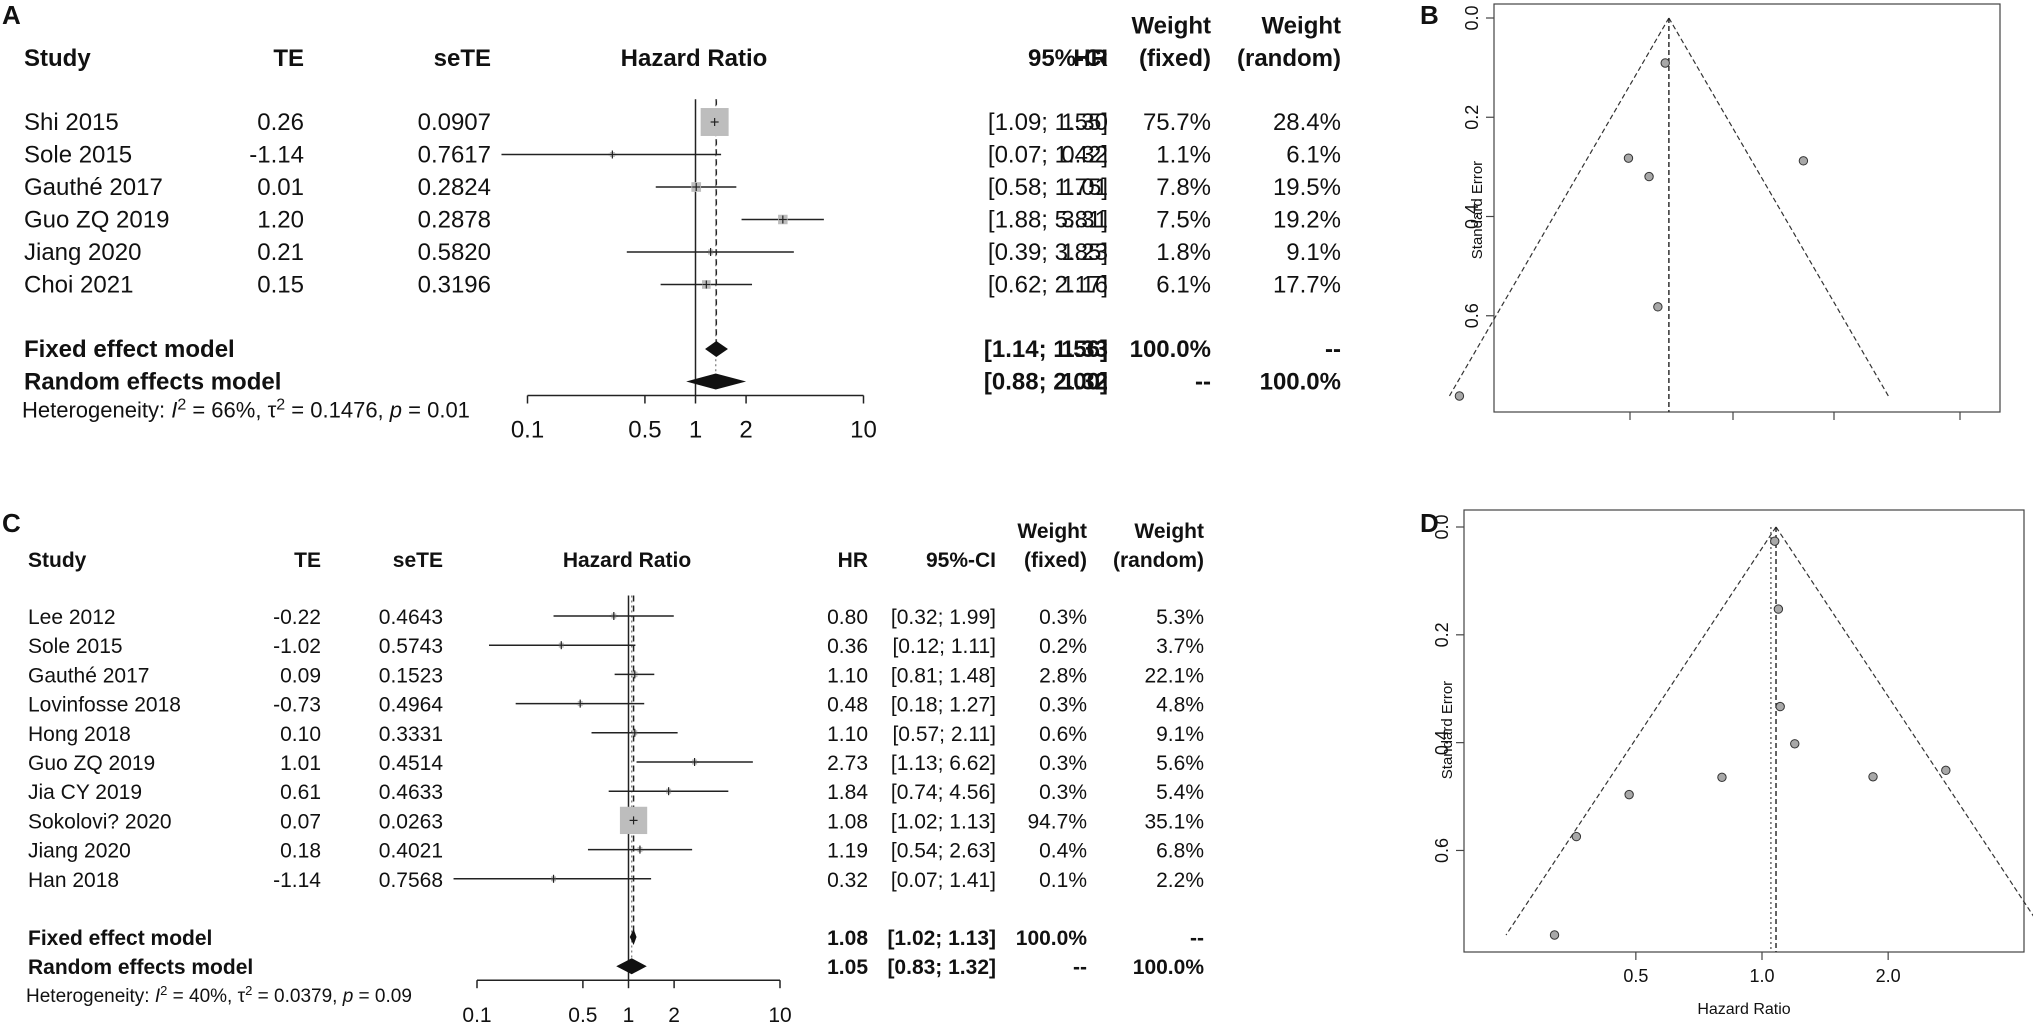 This screenshot has width=2033, height=1033. I want to click on header-hr: HR, so click(1090, 58).